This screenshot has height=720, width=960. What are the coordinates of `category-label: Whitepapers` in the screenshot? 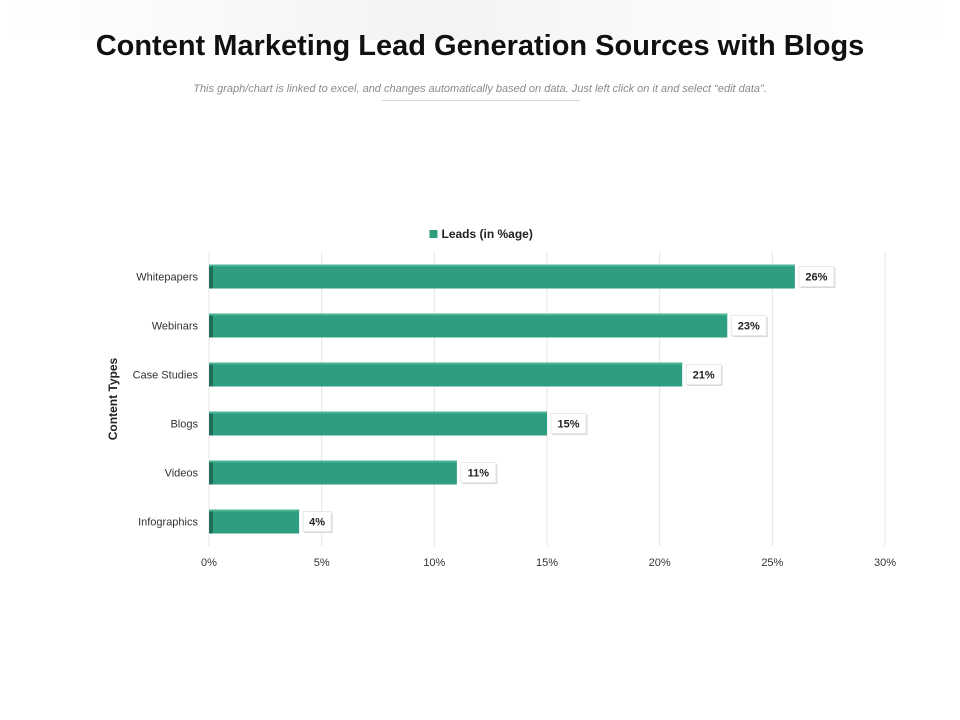 It's located at (167, 278).